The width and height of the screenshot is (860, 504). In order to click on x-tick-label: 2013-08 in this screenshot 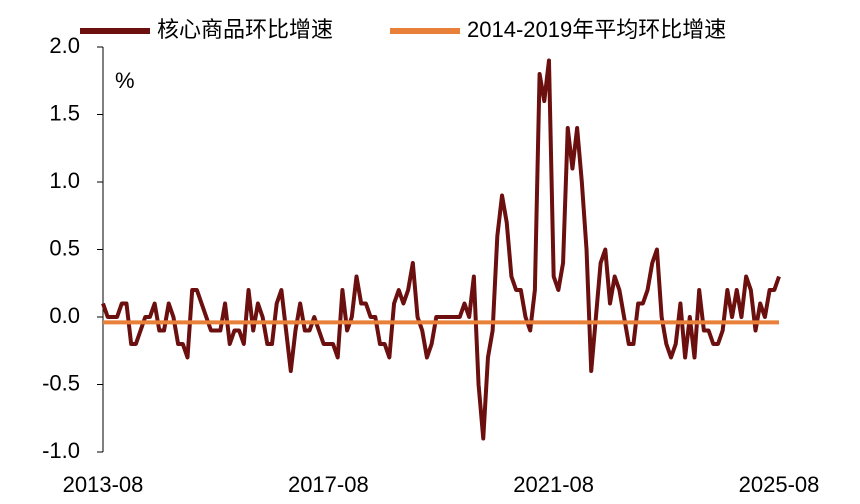, I will do `click(103, 484)`.